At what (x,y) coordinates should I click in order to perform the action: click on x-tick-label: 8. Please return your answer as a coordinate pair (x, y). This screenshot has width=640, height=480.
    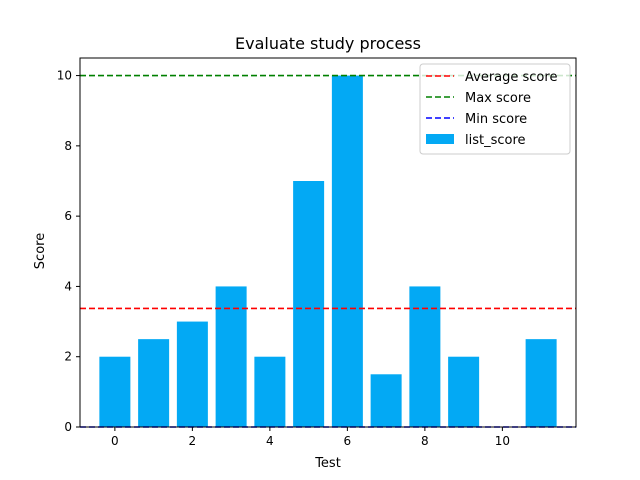
    Looking at the image, I should click on (425, 441).